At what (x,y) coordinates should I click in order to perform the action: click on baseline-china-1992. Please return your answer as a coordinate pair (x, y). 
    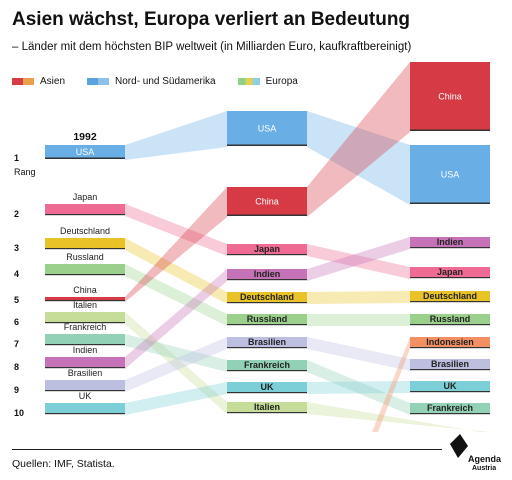
    Looking at the image, I should click on (85, 301).